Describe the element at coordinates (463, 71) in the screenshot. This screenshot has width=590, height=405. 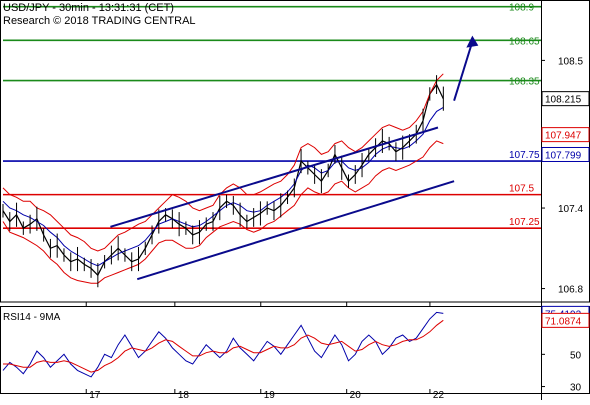
I see `forecast-arrow-shaft` at that location.